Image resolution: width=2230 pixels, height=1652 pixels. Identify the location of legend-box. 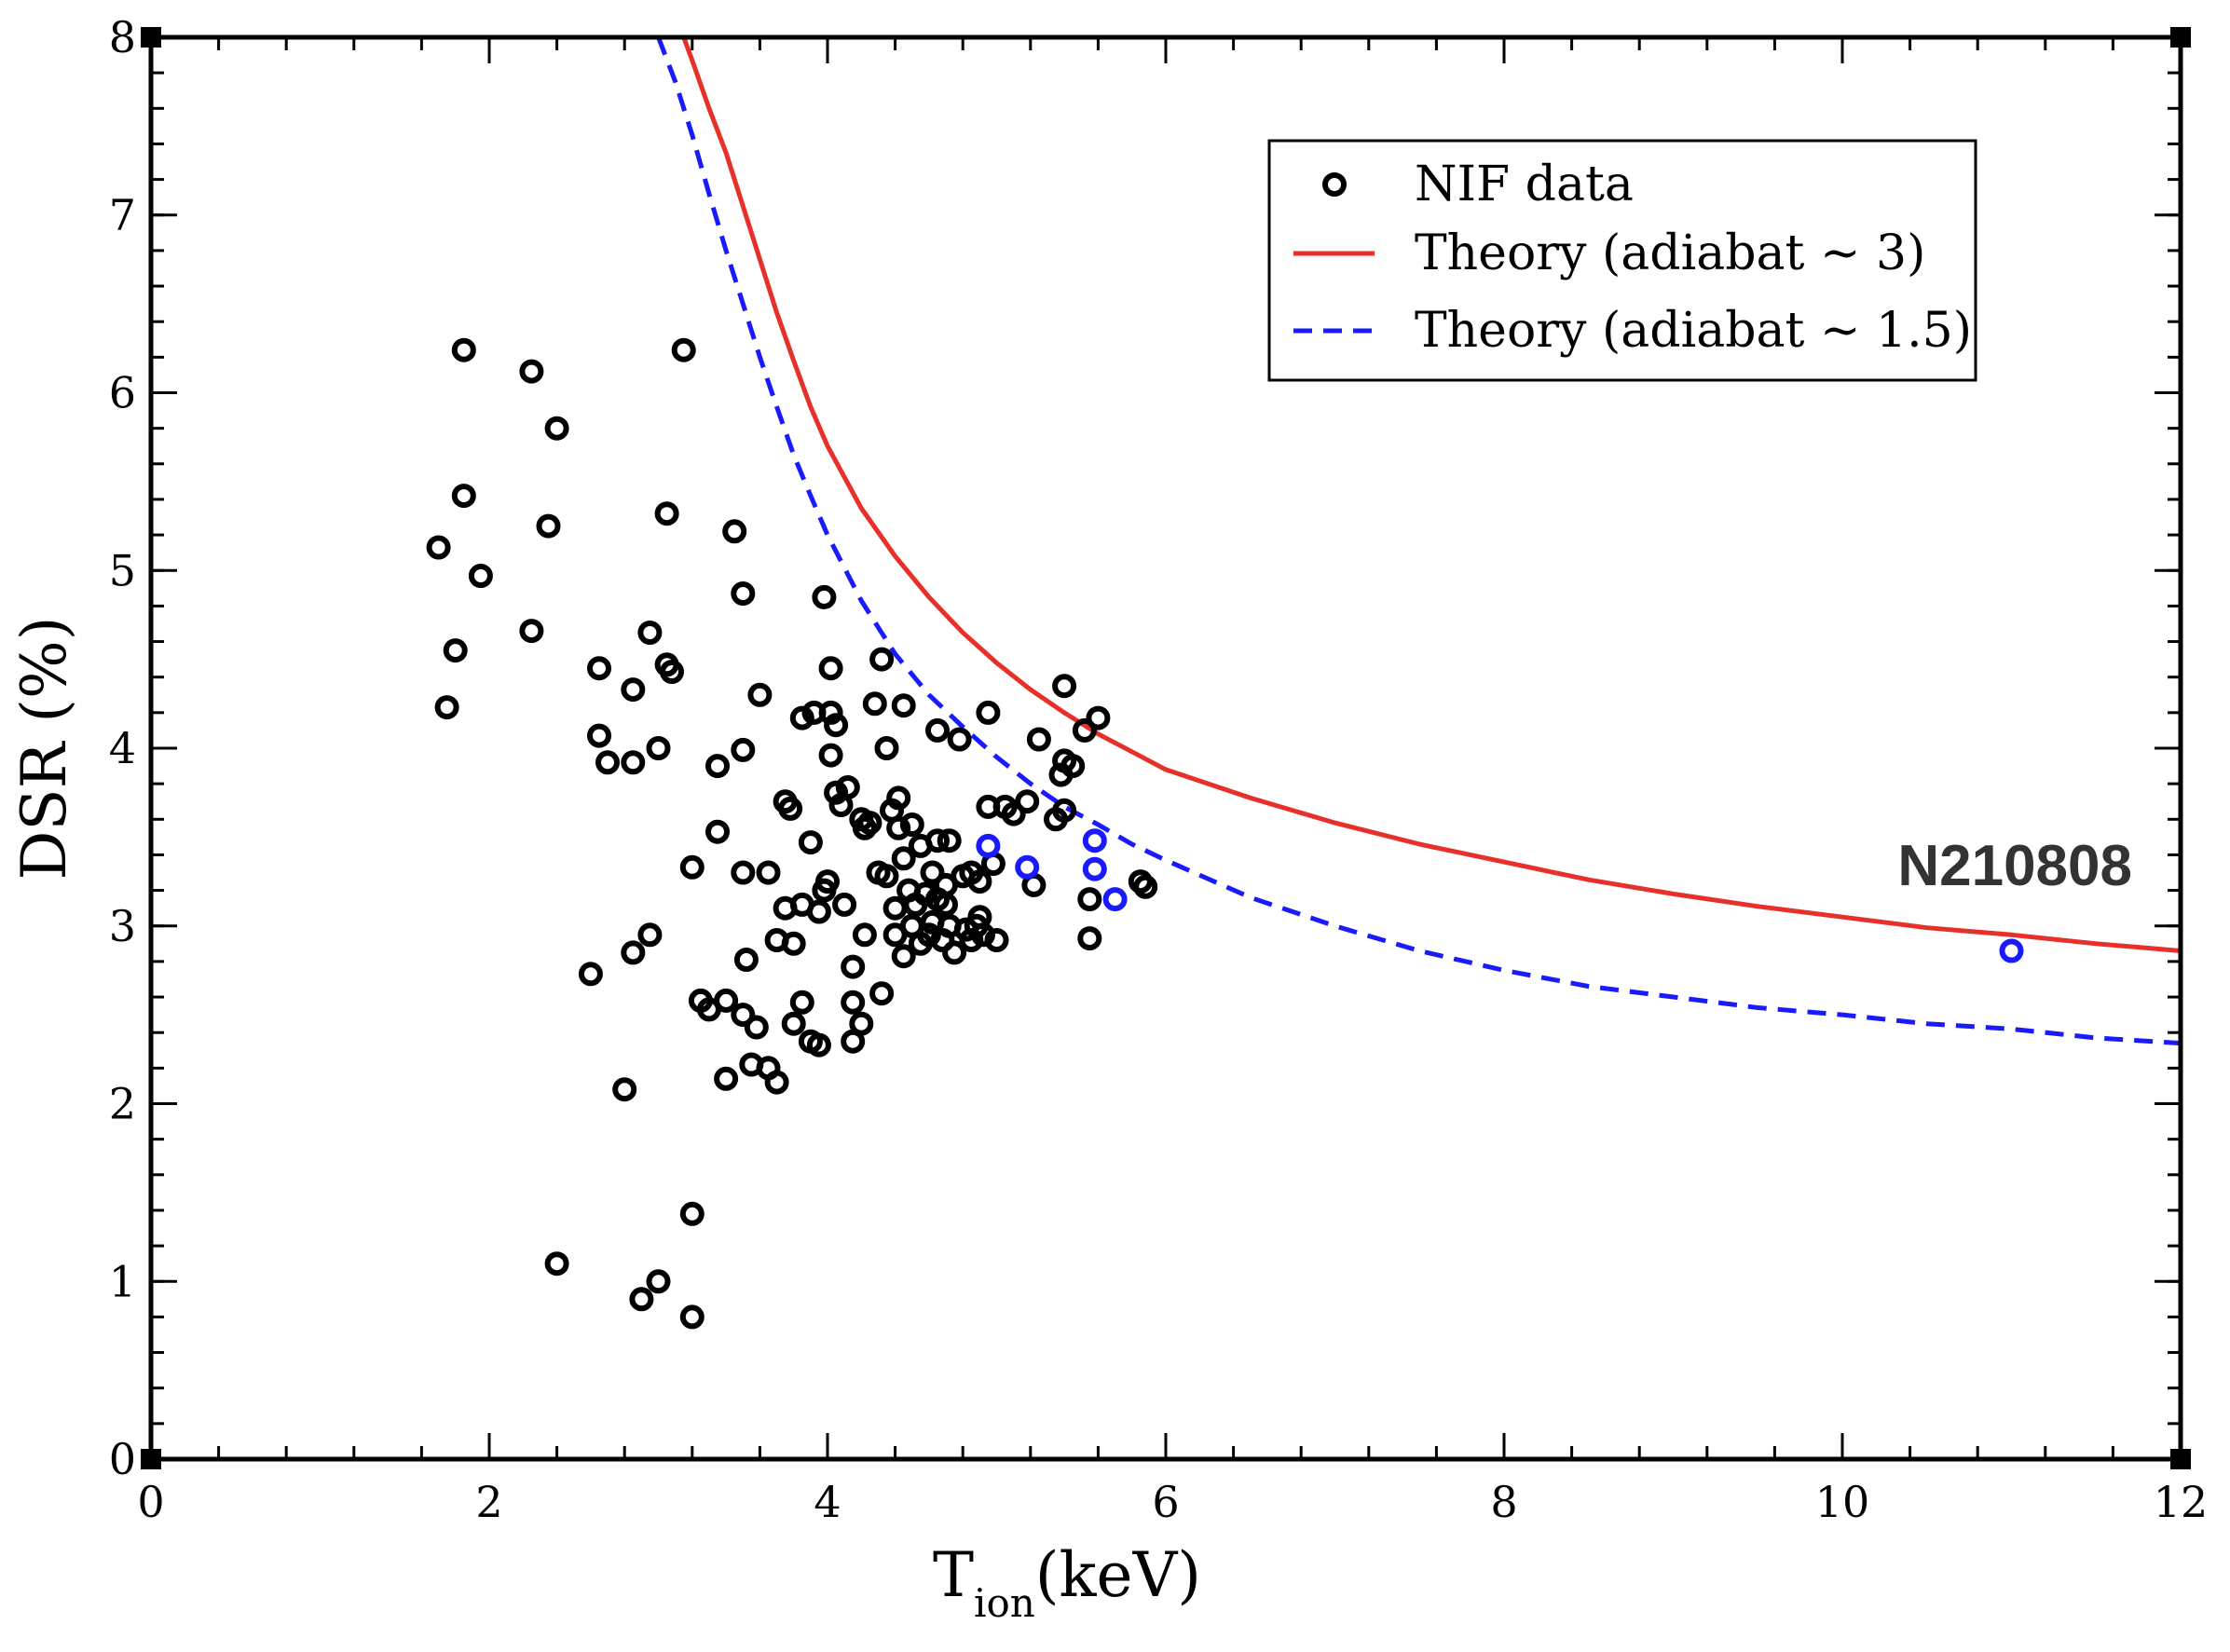
(1622, 260).